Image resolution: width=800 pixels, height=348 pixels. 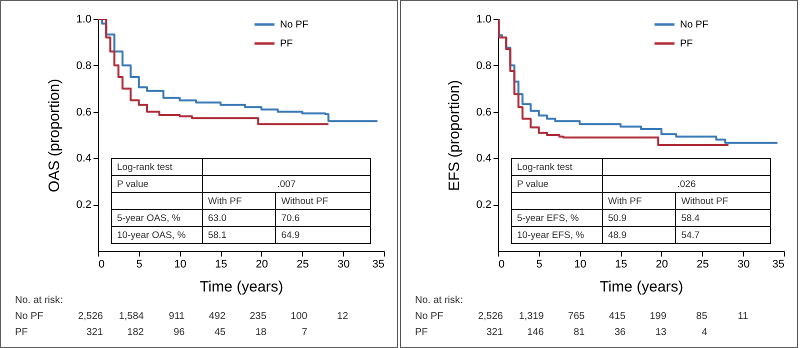 I want to click on text: 36, so click(x=620, y=332).